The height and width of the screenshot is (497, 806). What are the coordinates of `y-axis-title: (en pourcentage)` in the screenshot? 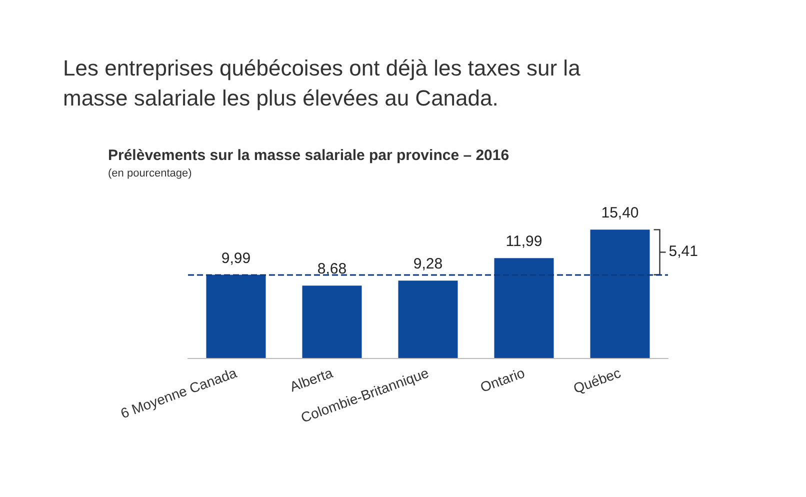 It's located at (150, 174).